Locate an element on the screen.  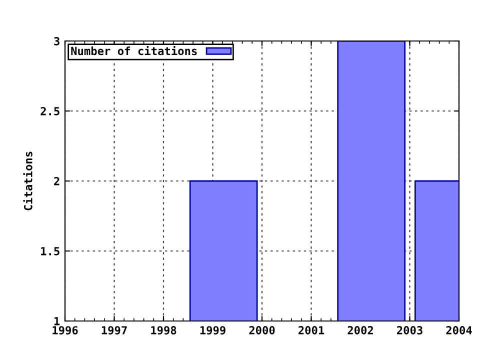
x-tick-label: 2001 is located at coordinates (311, 330).